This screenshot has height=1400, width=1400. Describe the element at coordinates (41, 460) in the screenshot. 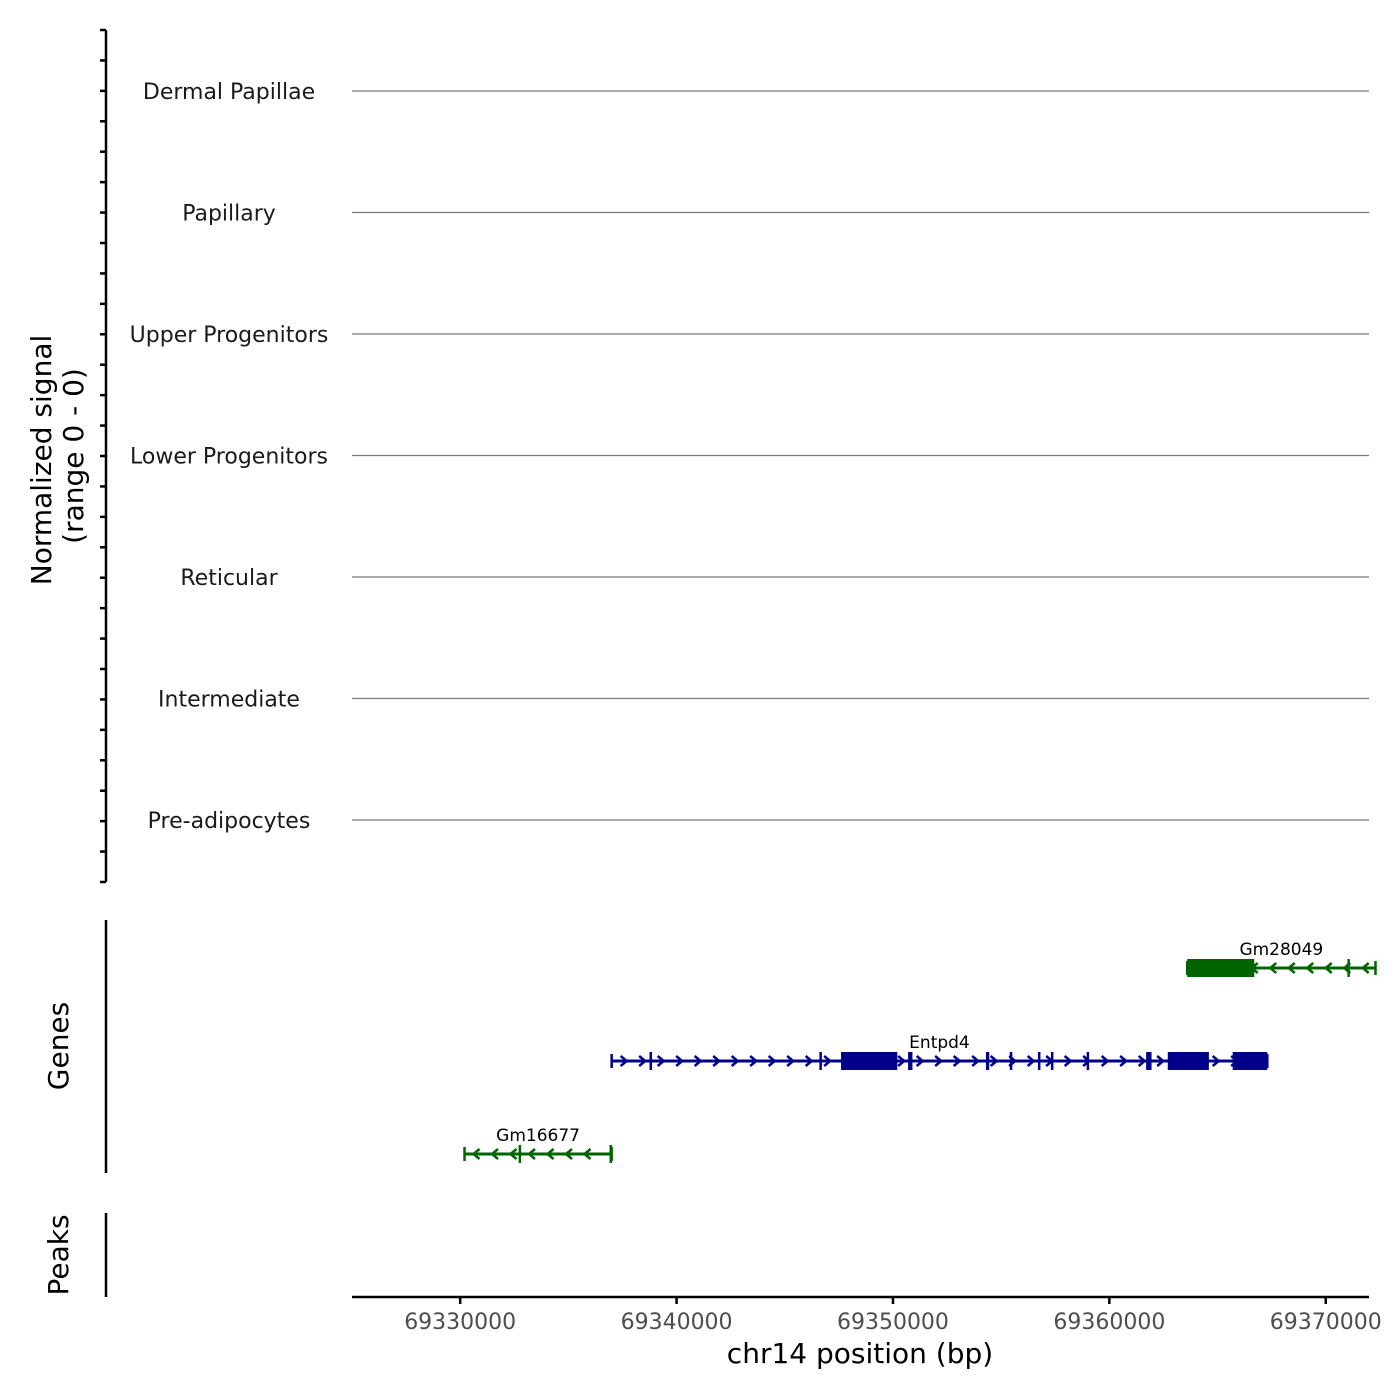

I see `coverage-y-axis-title: Normalized signal` at that location.